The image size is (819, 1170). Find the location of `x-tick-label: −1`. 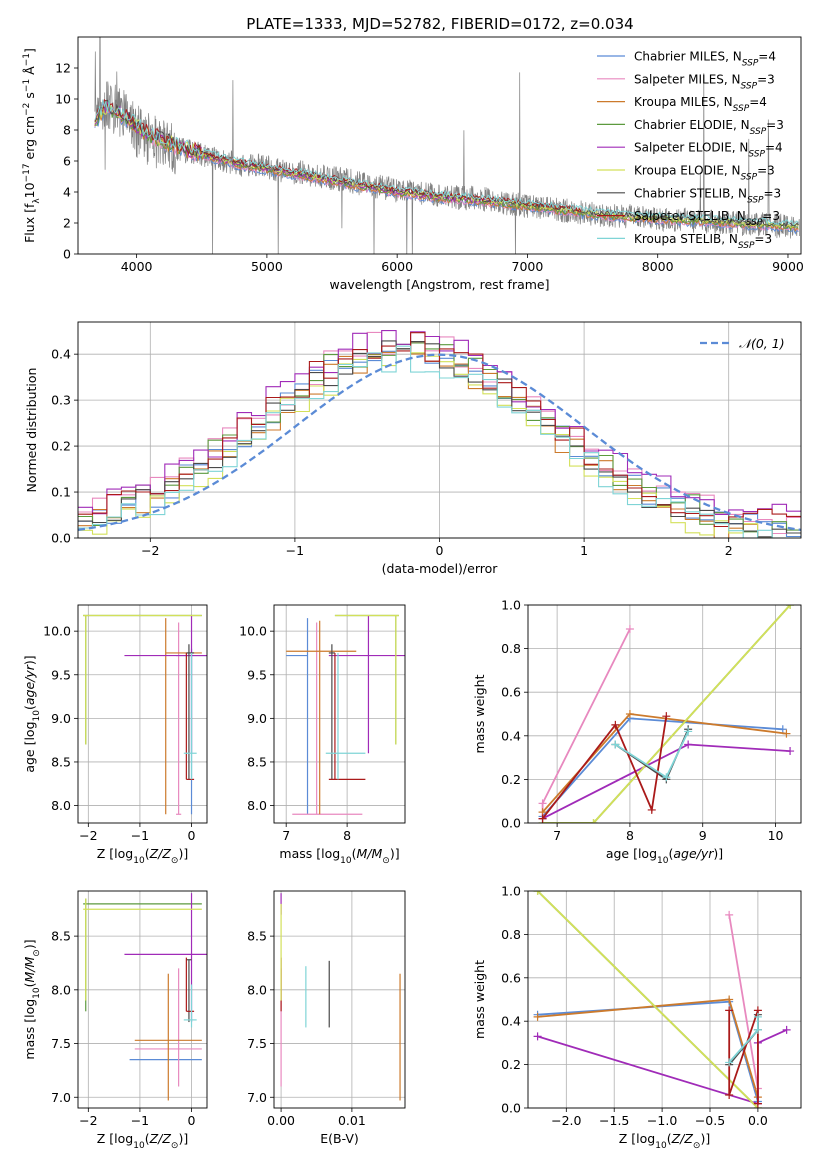

x-tick-label: −1 is located at coordinates (140, 835).